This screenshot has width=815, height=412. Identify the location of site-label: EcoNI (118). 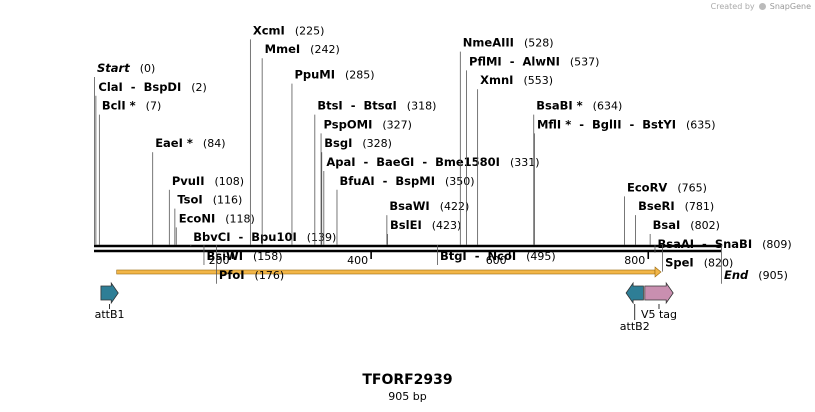
(217, 218).